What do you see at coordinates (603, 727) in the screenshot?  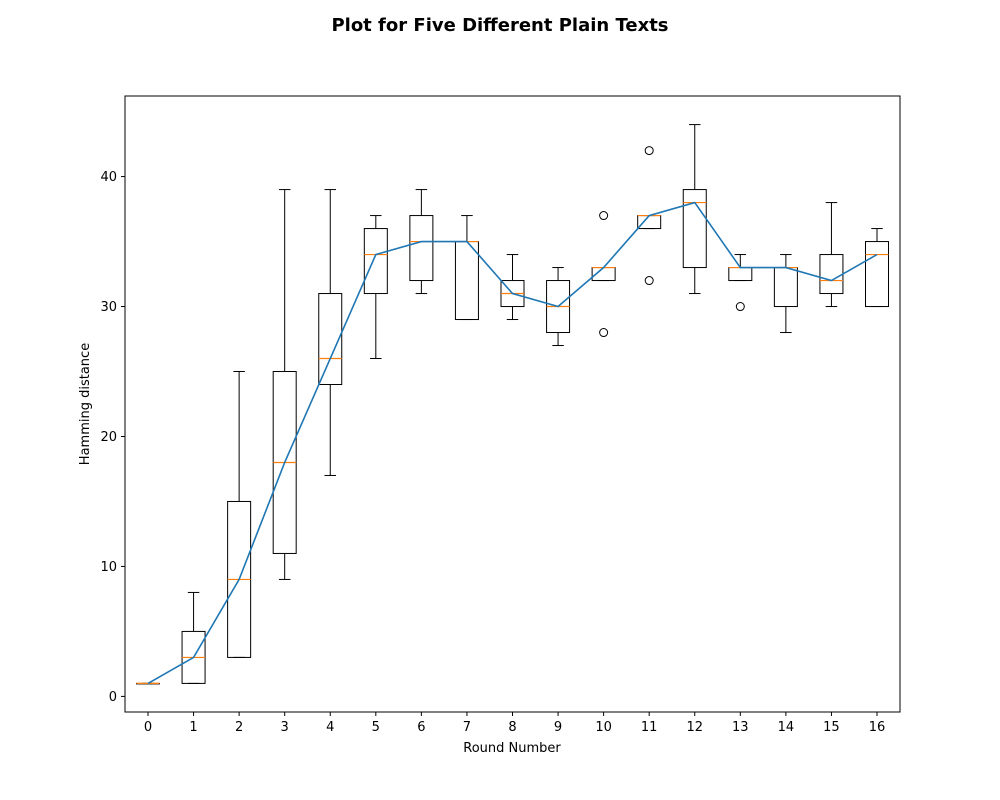 I see `x-tick-label: 10` at bounding box center [603, 727].